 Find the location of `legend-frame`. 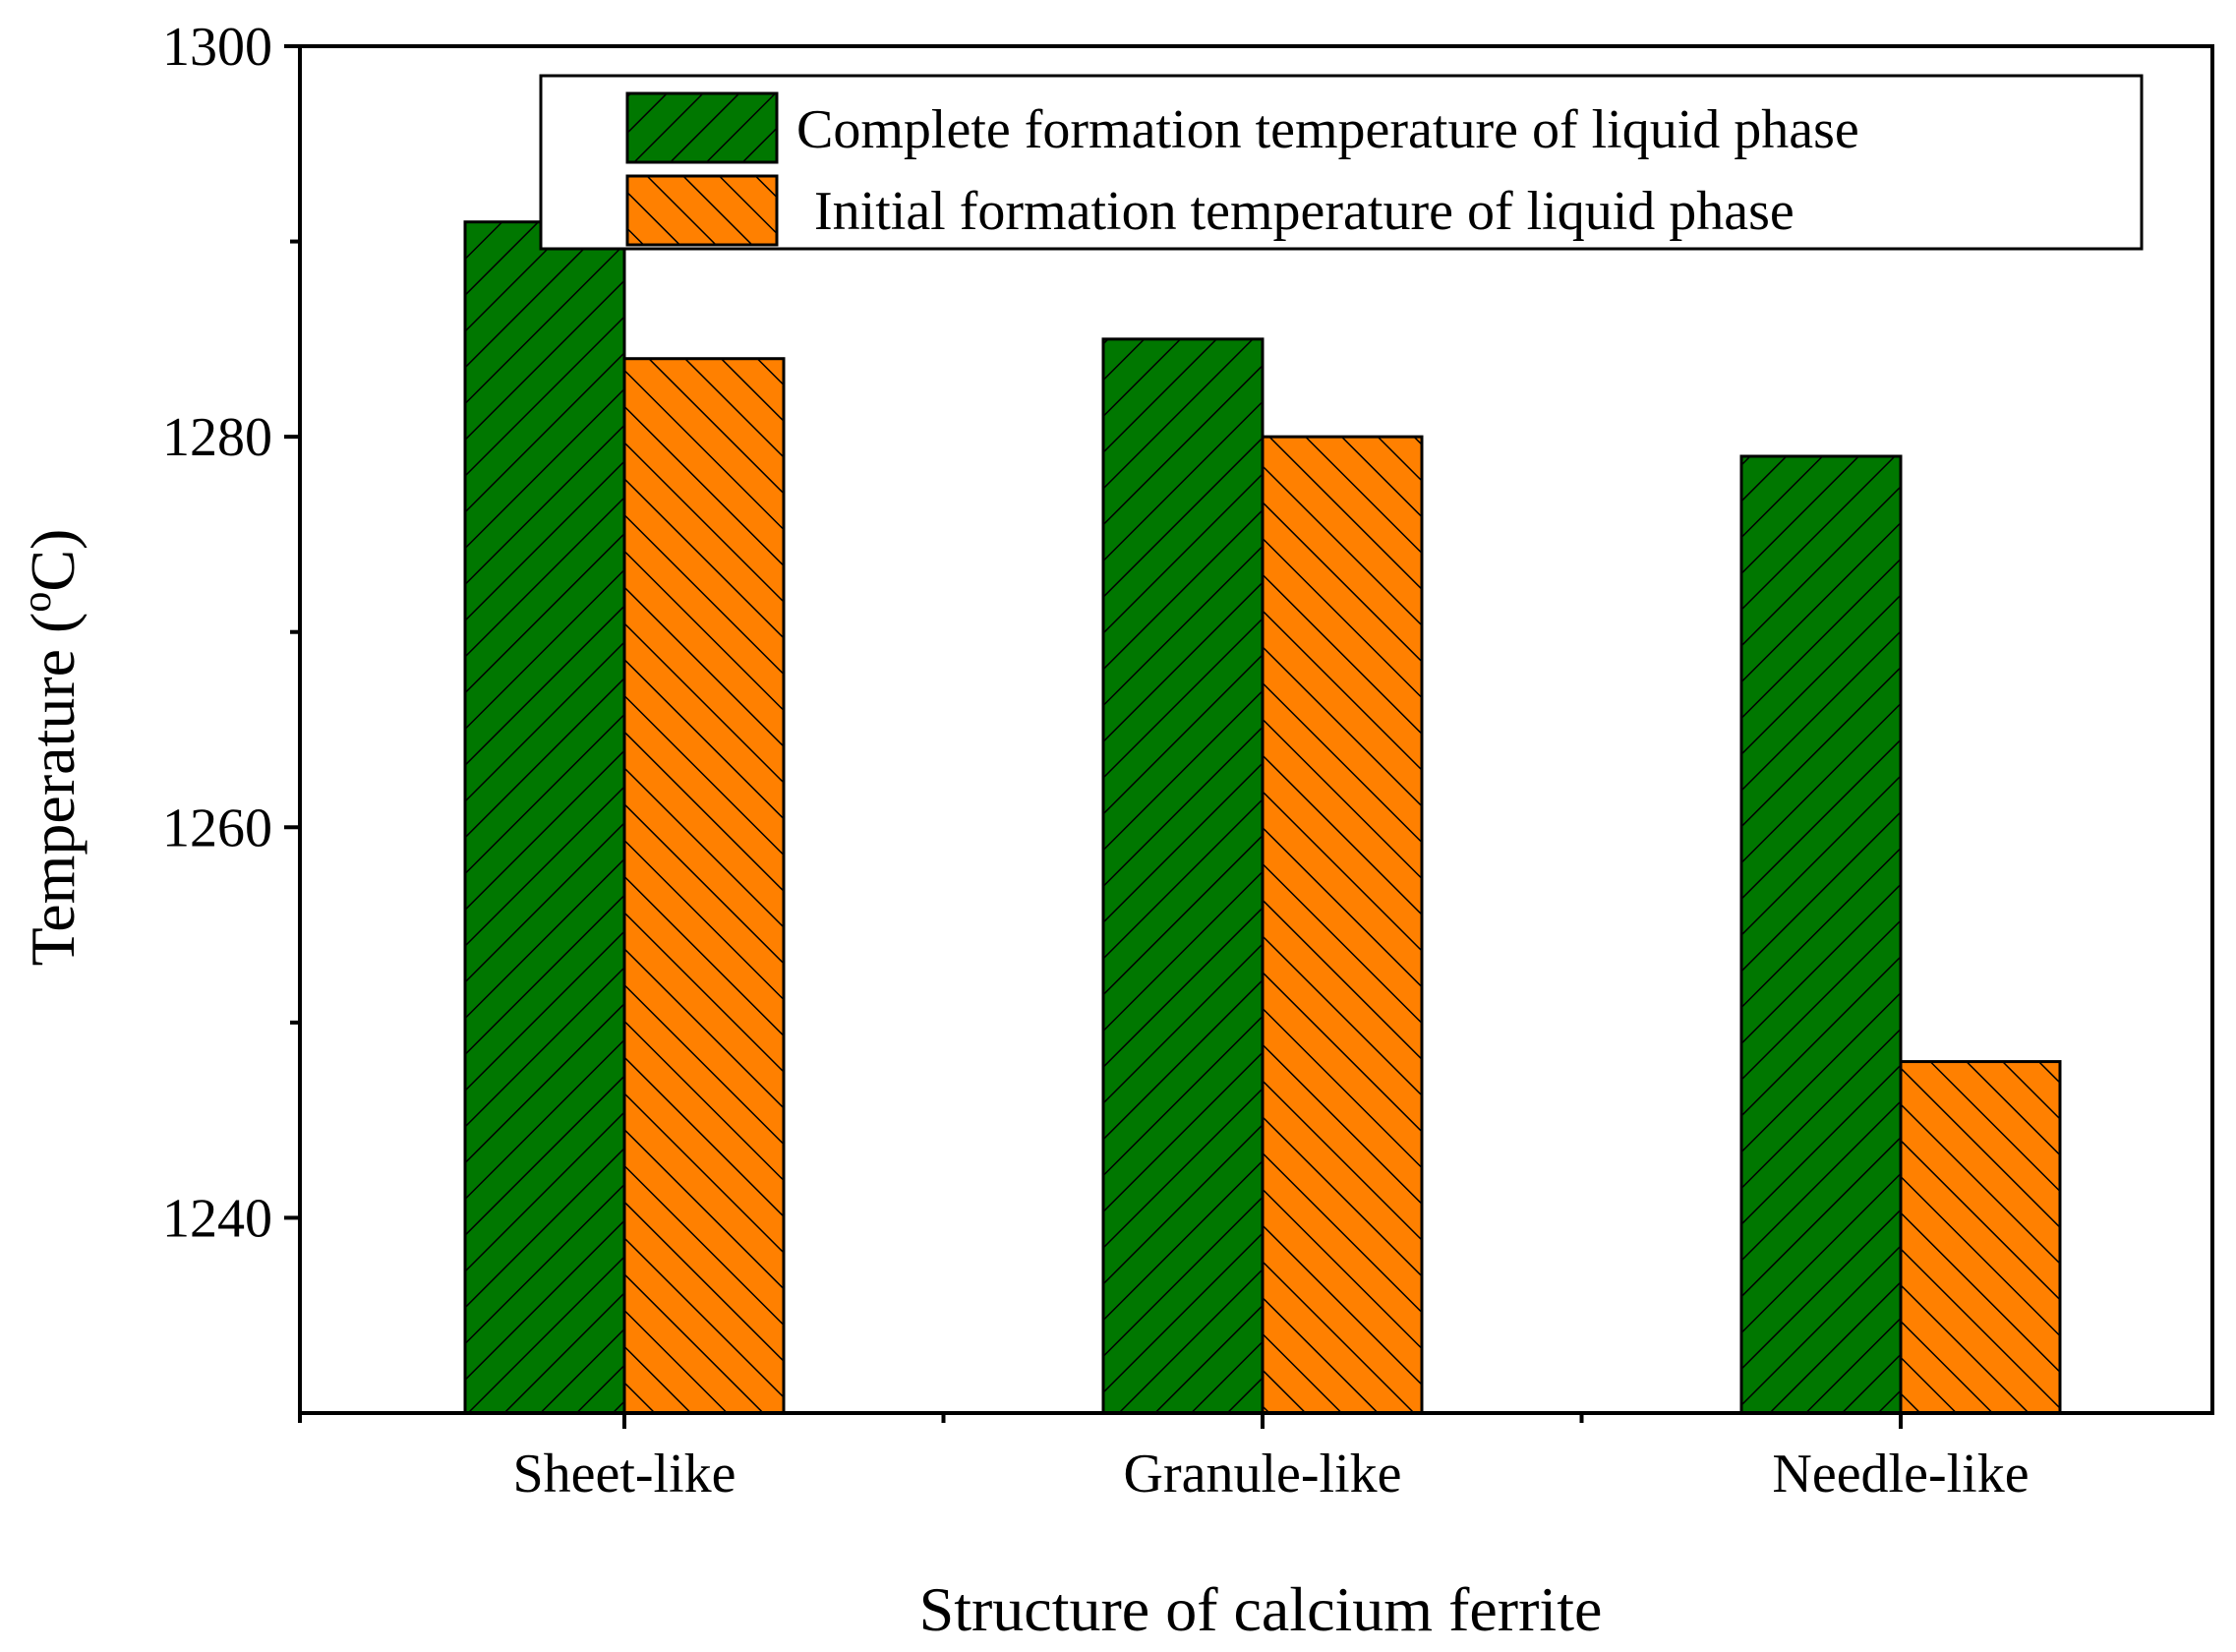

legend-frame is located at coordinates (1341, 162).